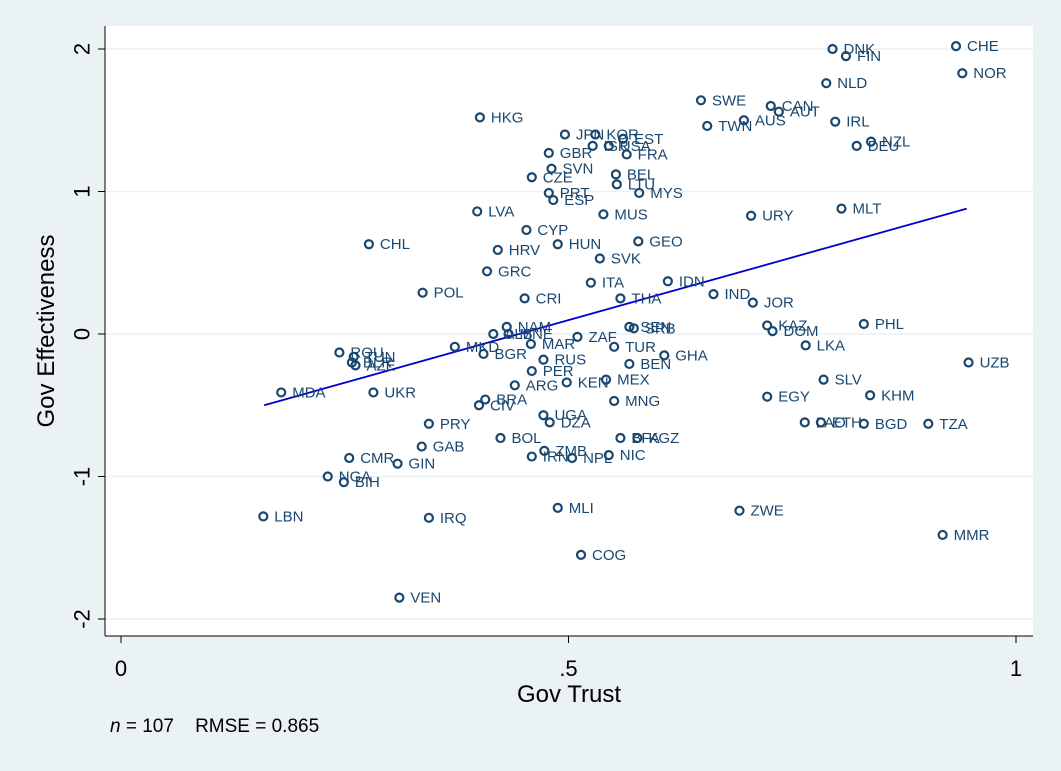 This screenshot has height=771, width=1061. Describe the element at coordinates (597, 458) in the screenshot. I see `point-label-npl: NPL` at that location.